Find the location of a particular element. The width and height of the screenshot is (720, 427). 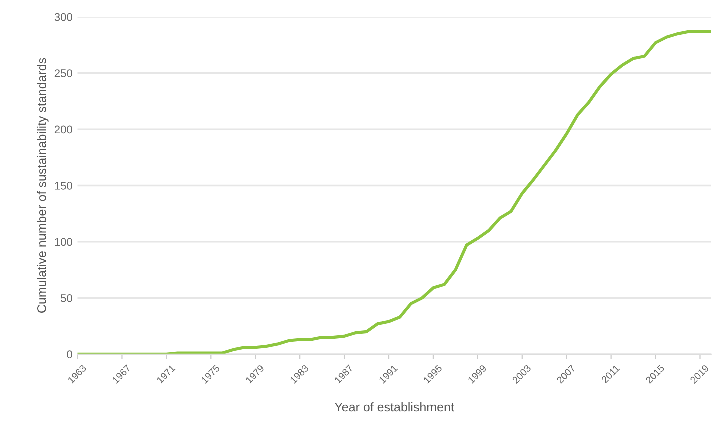

y-tick-label: 200 is located at coordinates (63, 130).